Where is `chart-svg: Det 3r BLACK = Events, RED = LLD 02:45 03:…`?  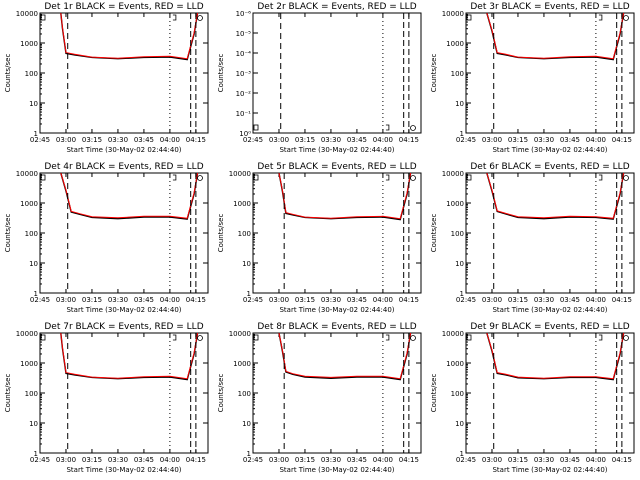
chart-svg: Det 3r BLACK = Events, RED = LLD 02:45 03:… is located at coordinates (532, 78).